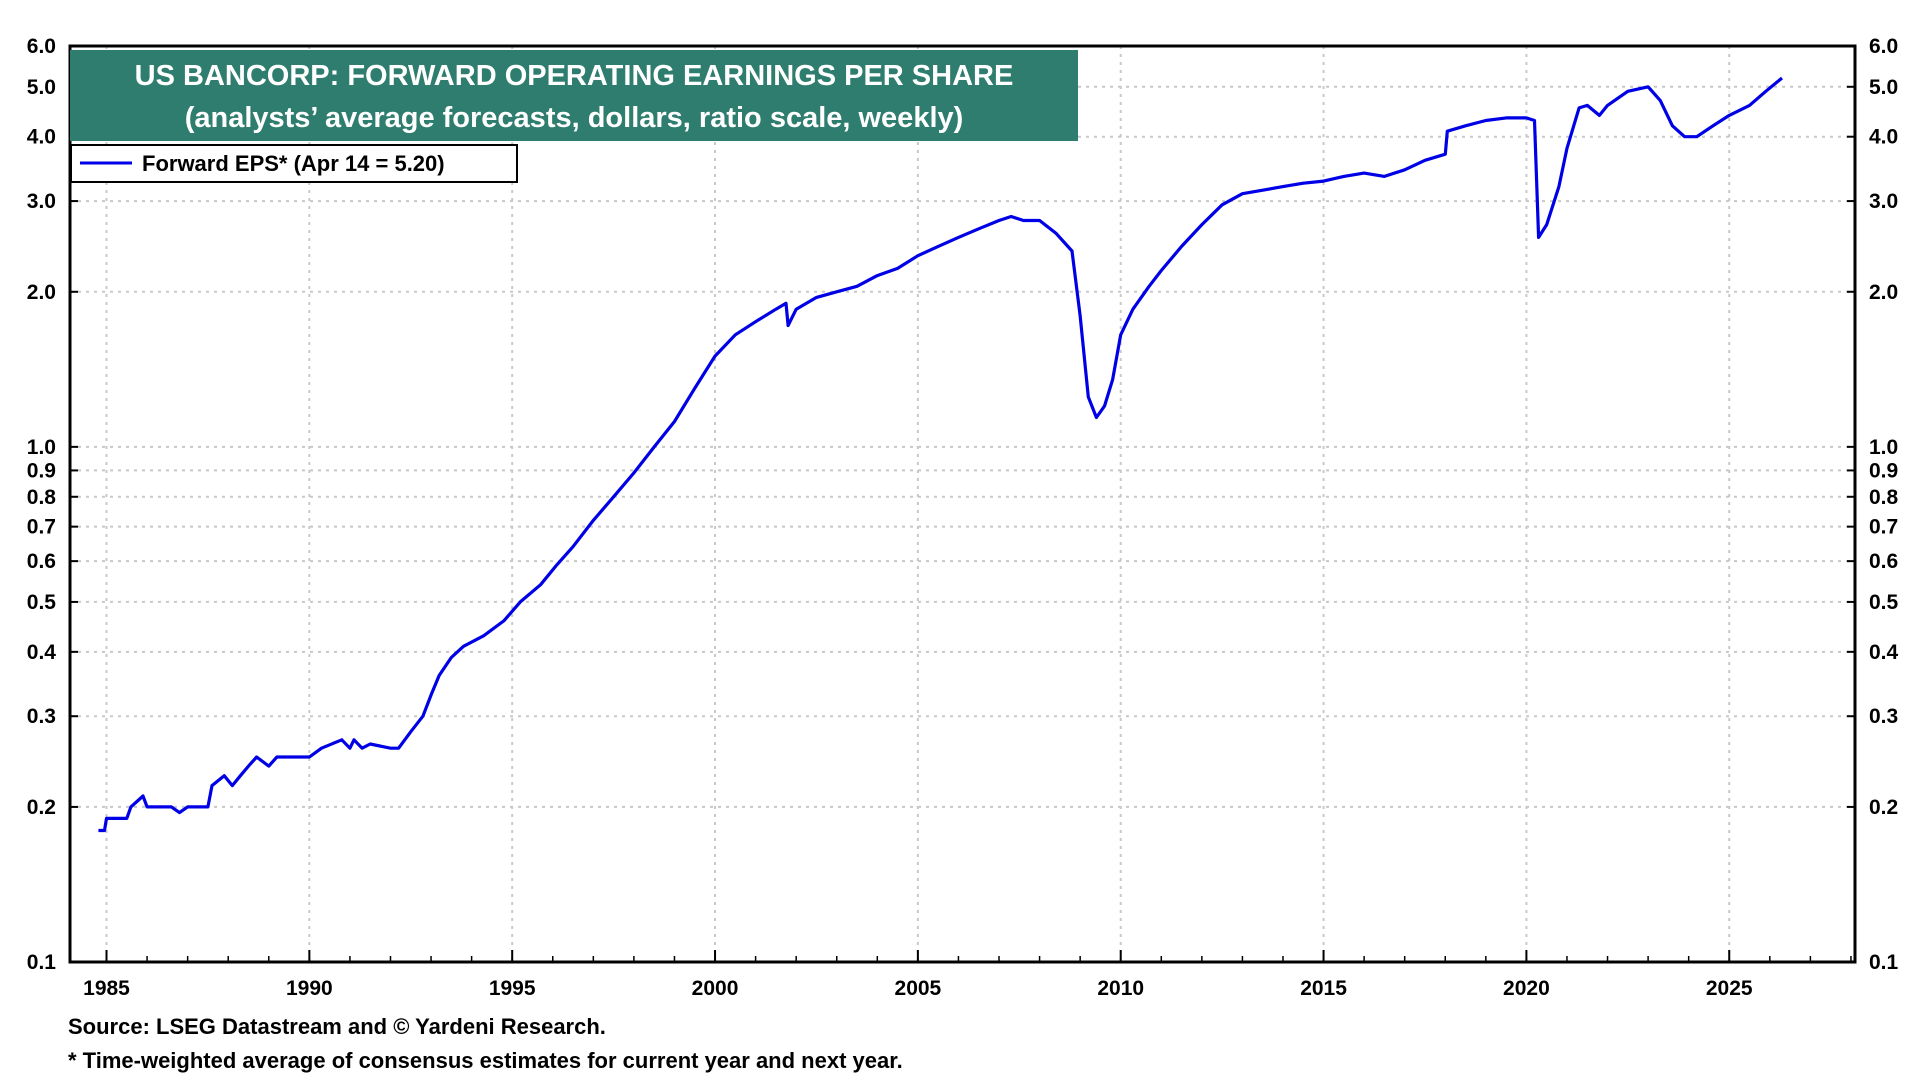  What do you see at coordinates (1884, 962) in the screenshot?
I see `y-tick-label-right: 0.1` at bounding box center [1884, 962].